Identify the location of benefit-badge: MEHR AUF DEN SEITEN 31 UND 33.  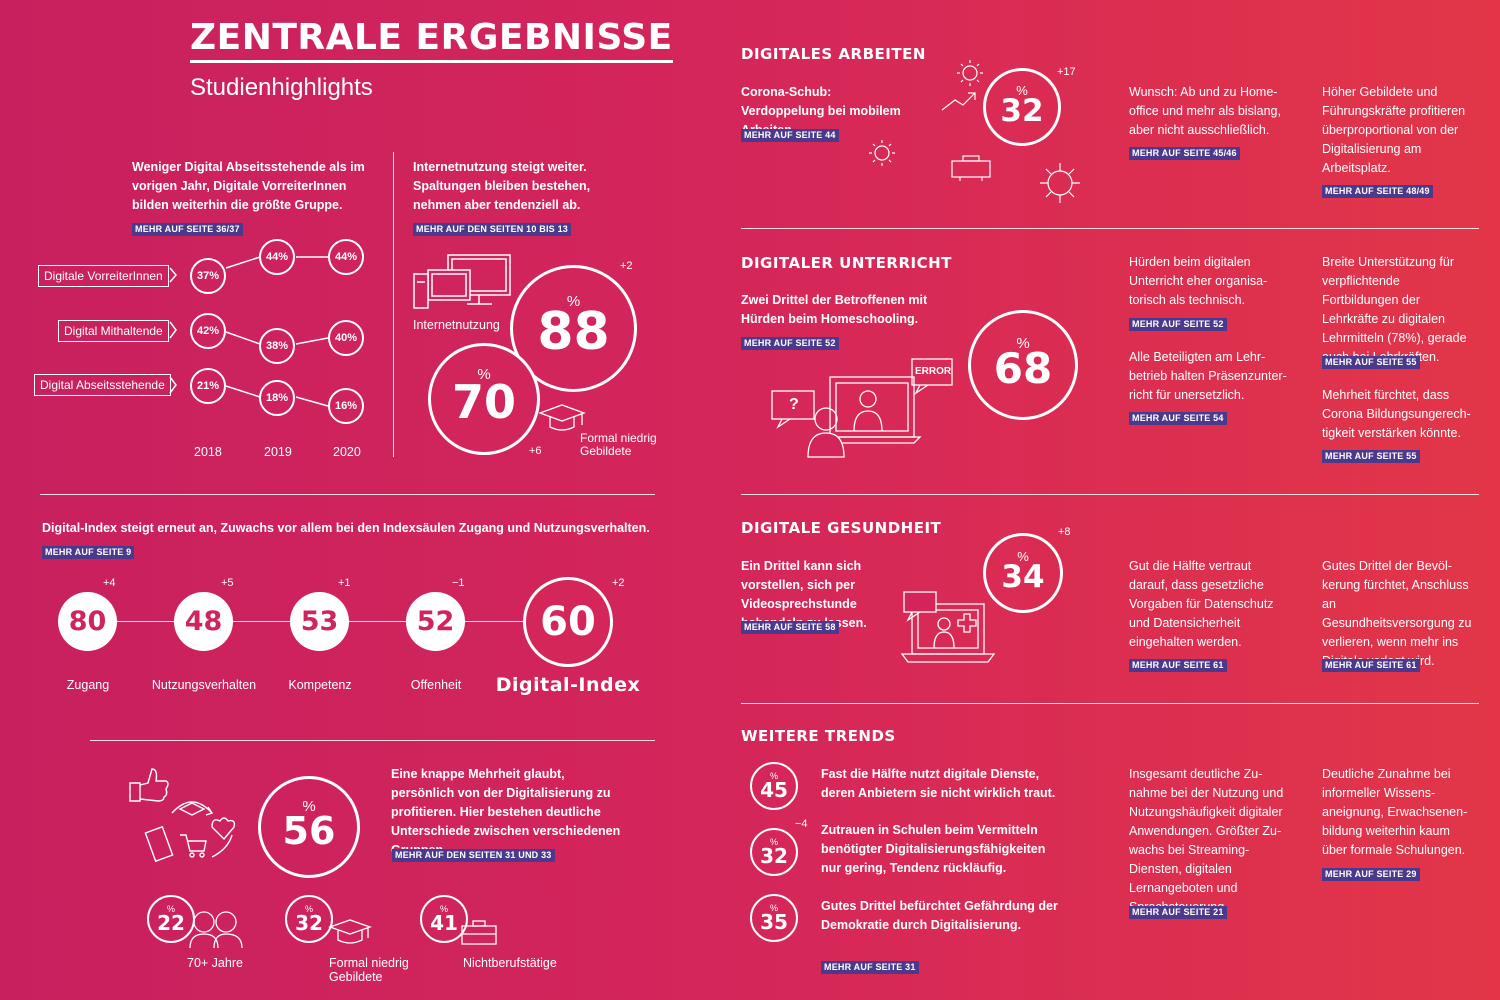
(473, 855).